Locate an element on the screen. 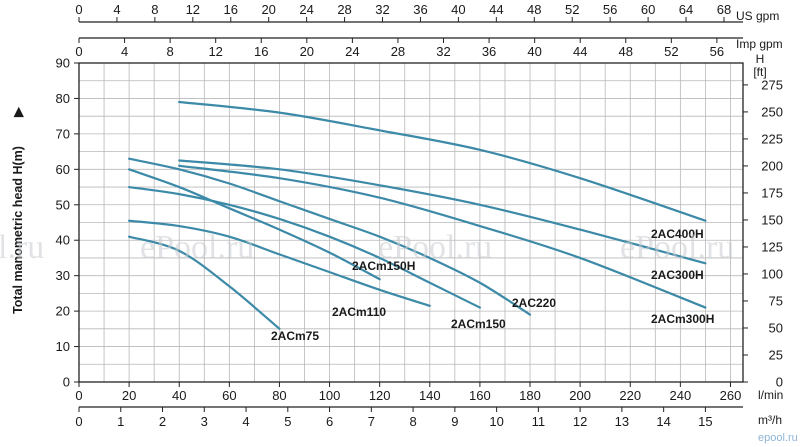 The width and height of the screenshot is (800, 447). us-tick-label: 44 is located at coordinates (496, 9).